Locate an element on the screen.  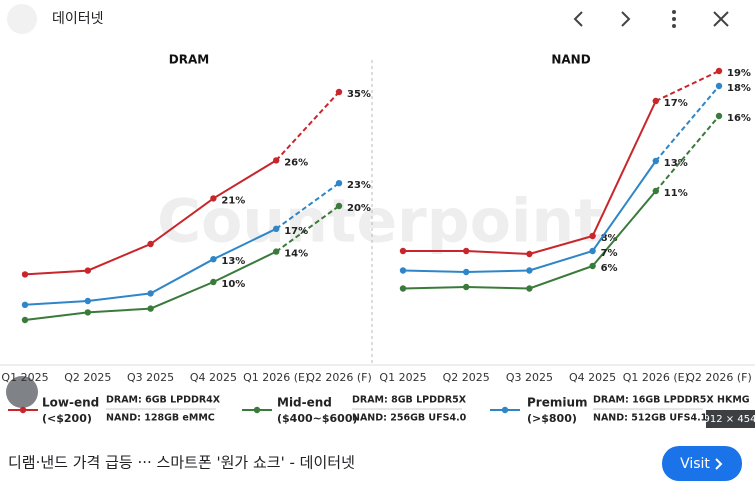
data-label: 23% is located at coordinates (359, 185).